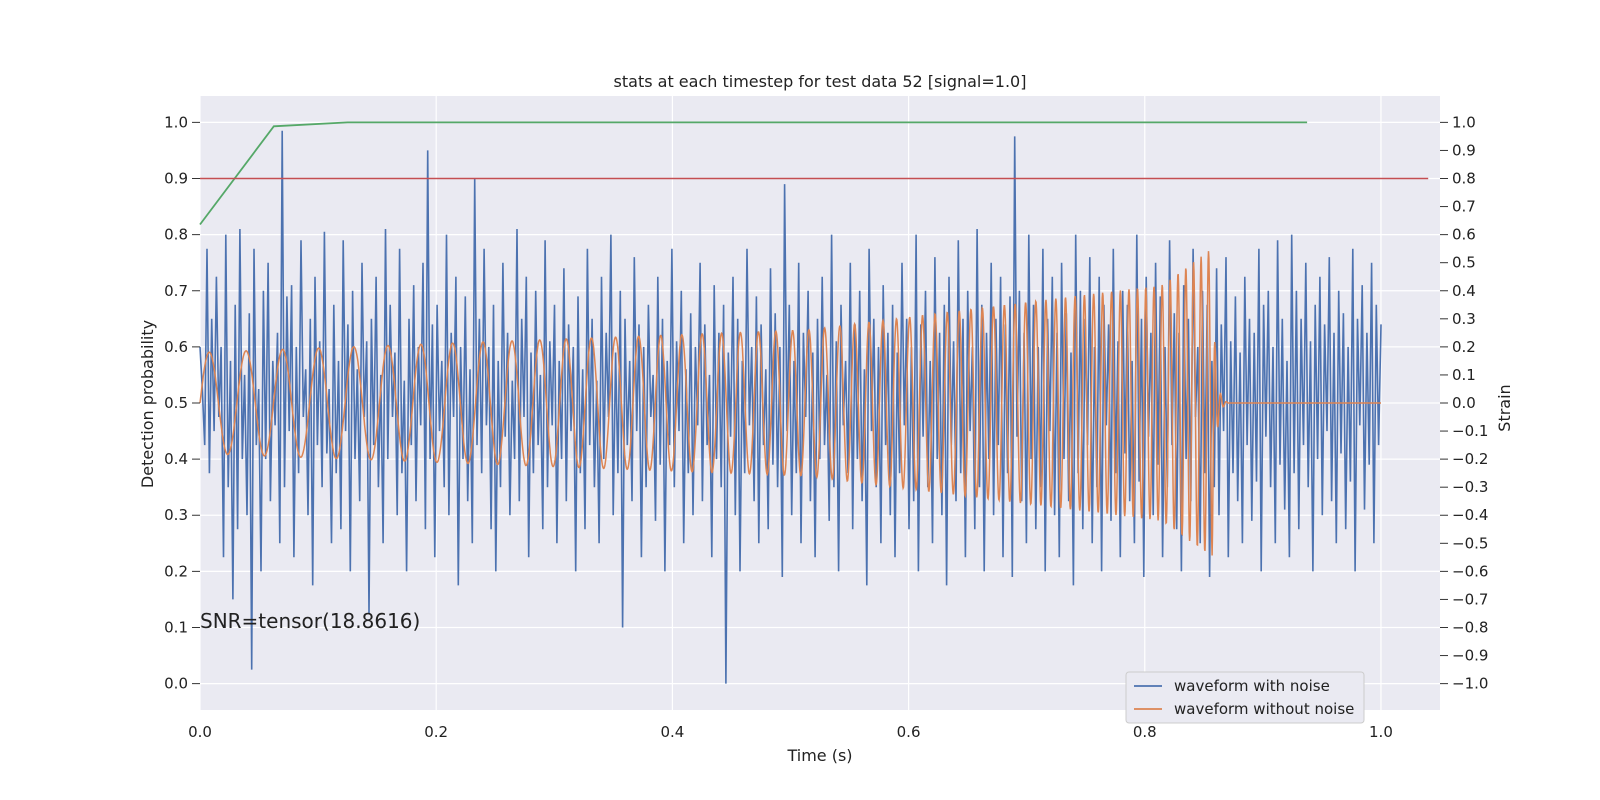 The image size is (1600, 800). What do you see at coordinates (176, 291) in the screenshot?
I see `y-tick-label: 0.7` at bounding box center [176, 291].